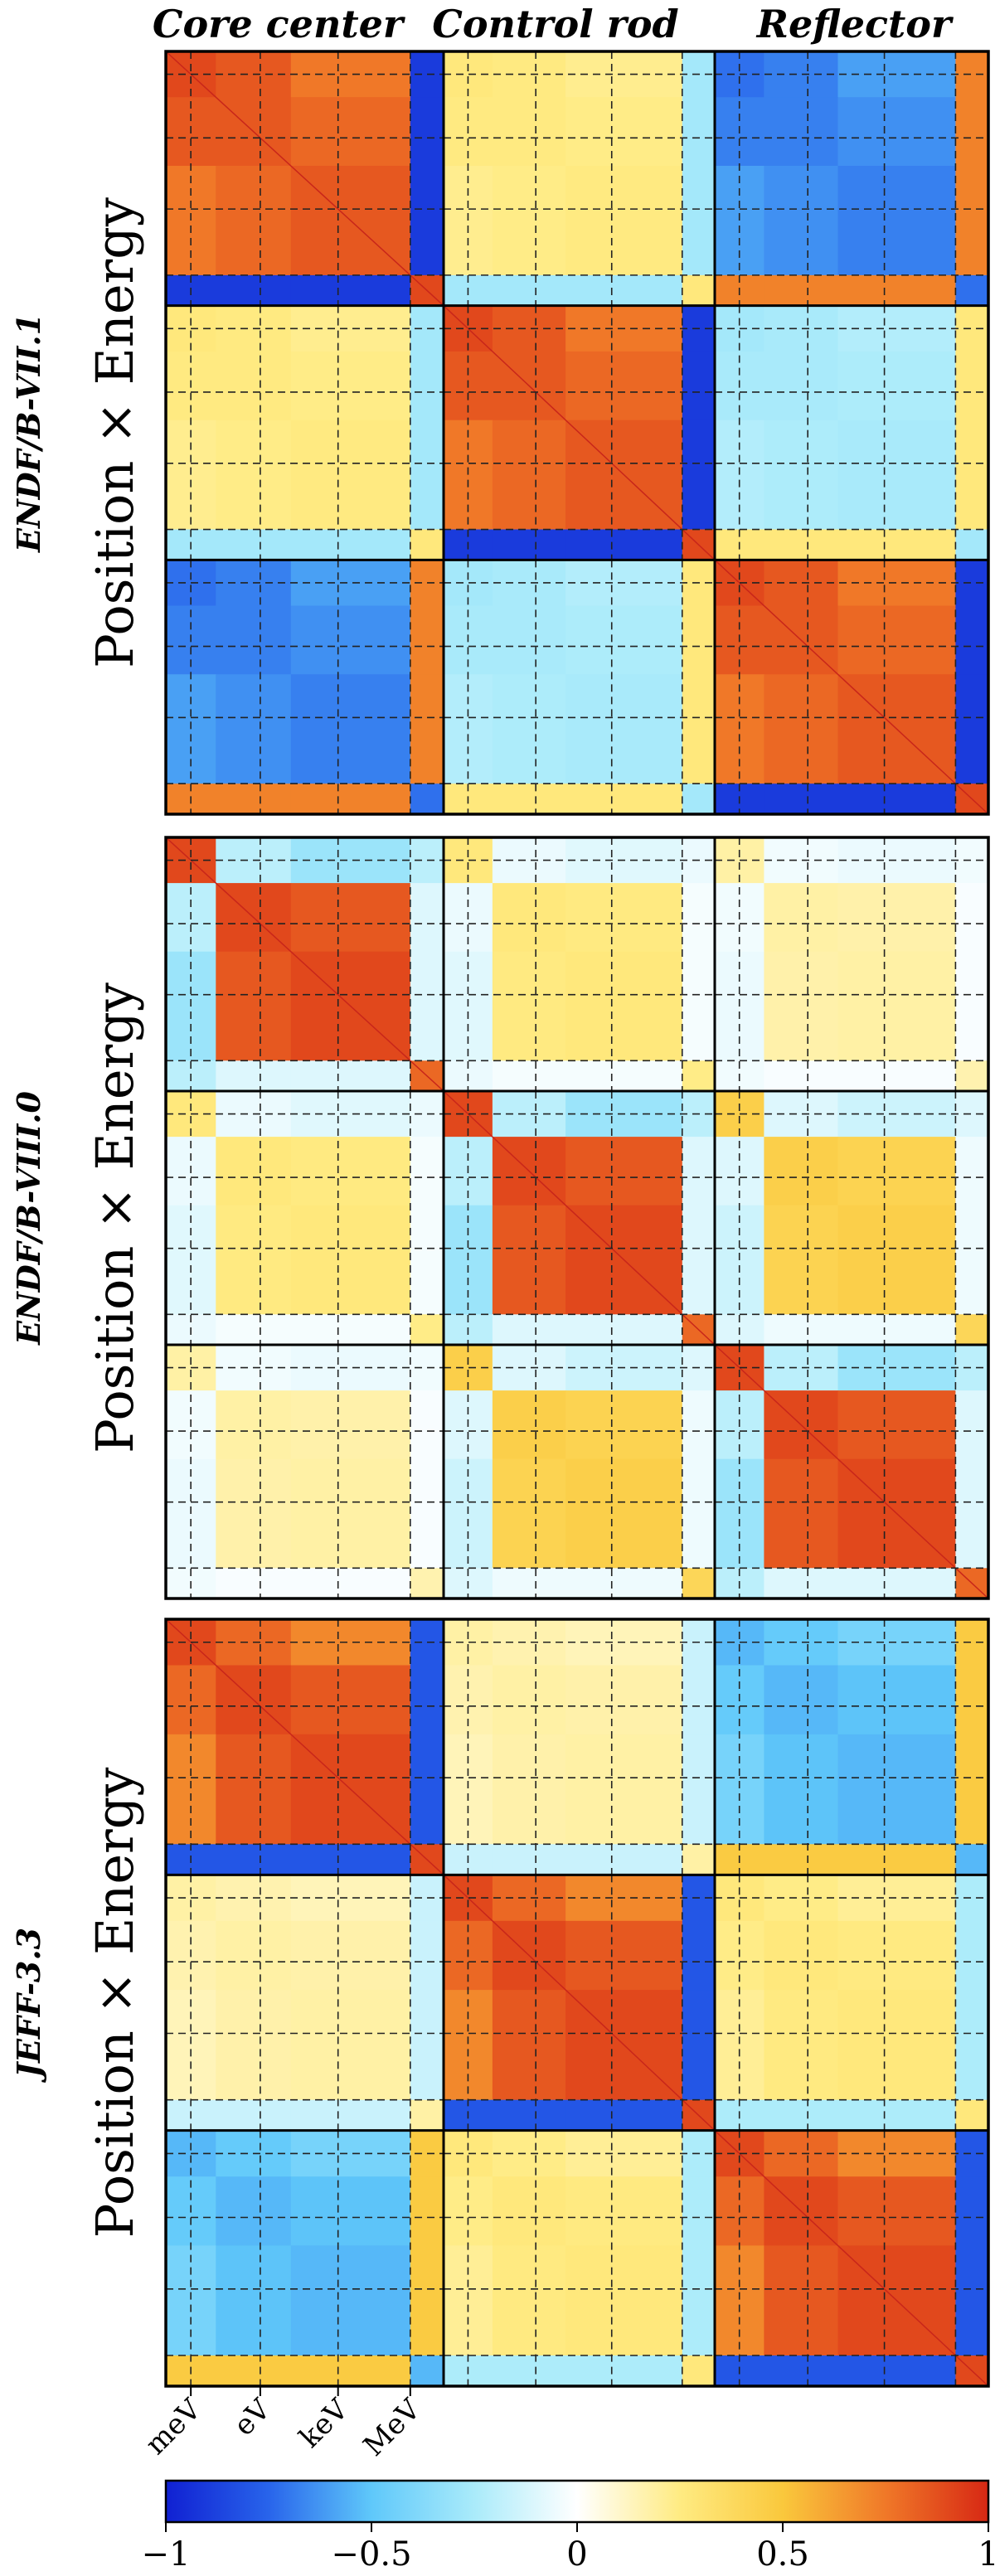 The image size is (995, 2576). What do you see at coordinates (555, 24) in the screenshot?
I see `column-title-1: Control rod` at bounding box center [555, 24].